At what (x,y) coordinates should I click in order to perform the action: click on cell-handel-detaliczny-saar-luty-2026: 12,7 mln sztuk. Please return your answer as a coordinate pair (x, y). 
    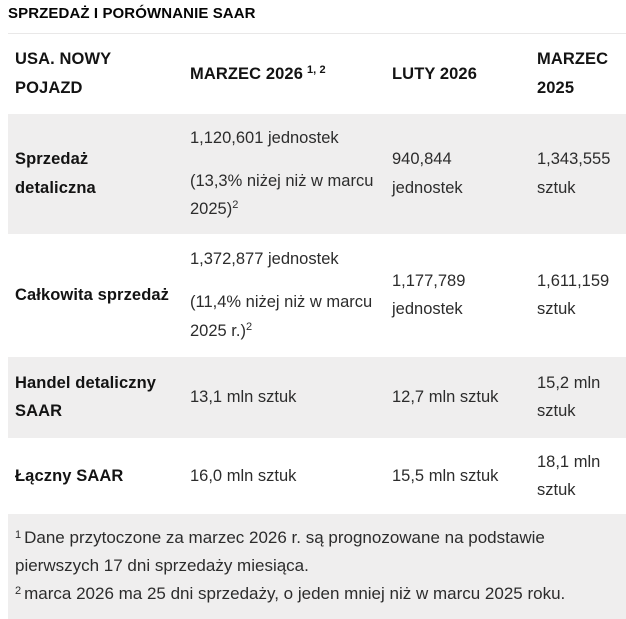
    Looking at the image, I should click on (457, 397).